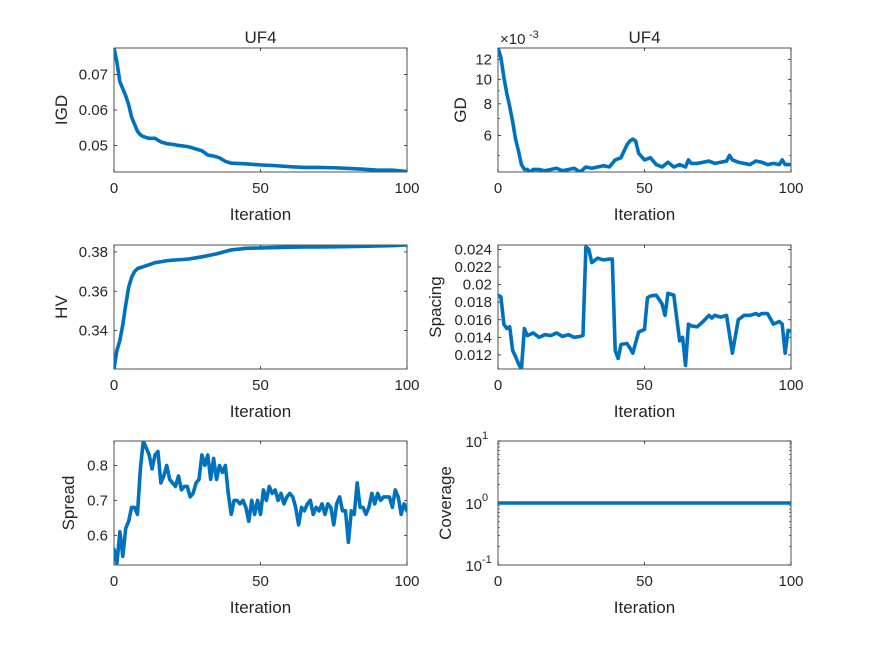  Describe the element at coordinates (488, 135) in the screenshot. I see `y-tick-label: 6` at that location.